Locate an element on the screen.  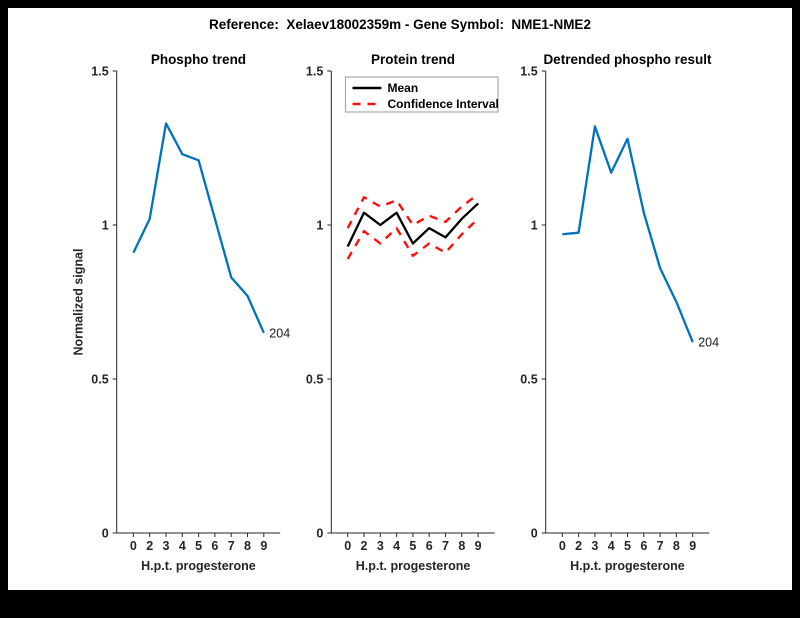
legend-label: Confidence Interval is located at coordinates (443, 104).